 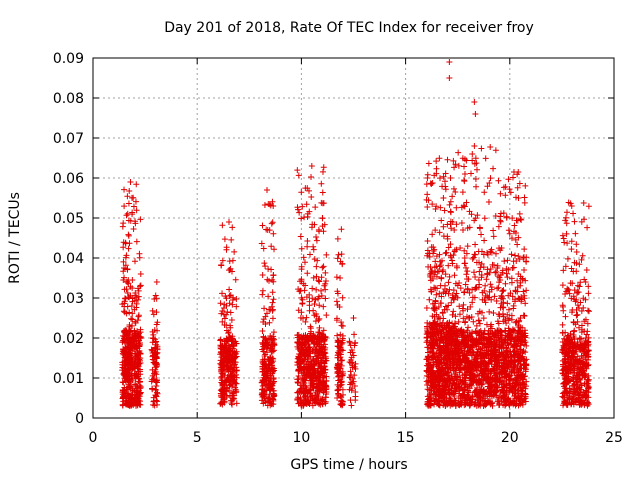 I want to click on y-tick-label: 0.06, so click(x=68, y=179).